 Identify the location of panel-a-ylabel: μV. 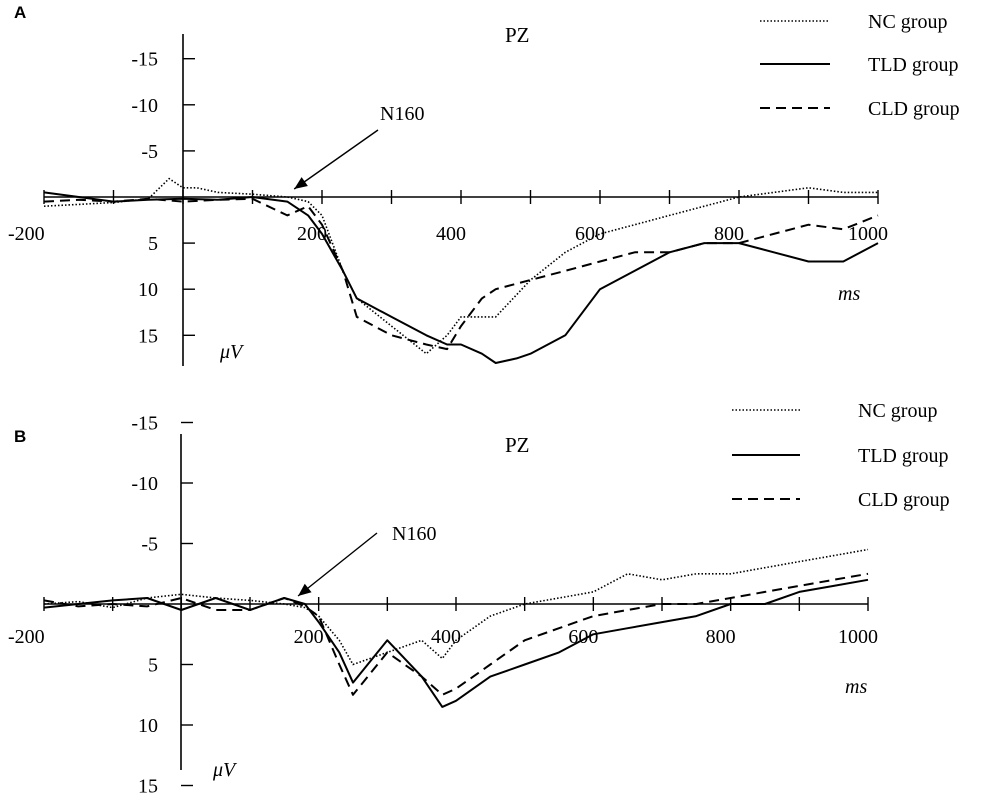
(232, 352).